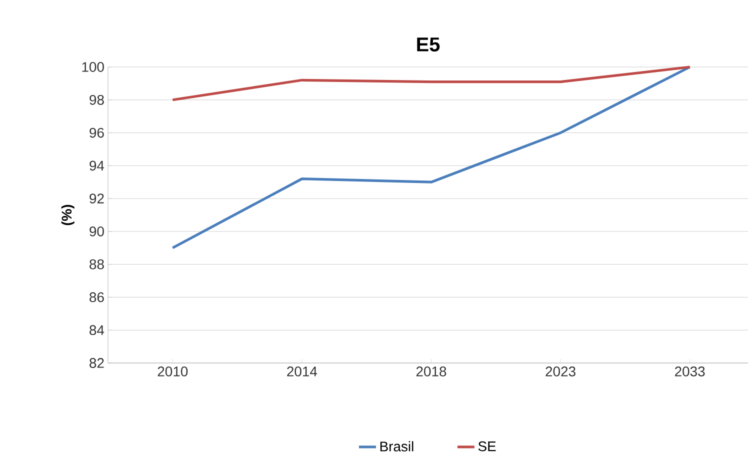  What do you see at coordinates (97, 199) in the screenshot?
I see `y-tick-label: 92` at bounding box center [97, 199].